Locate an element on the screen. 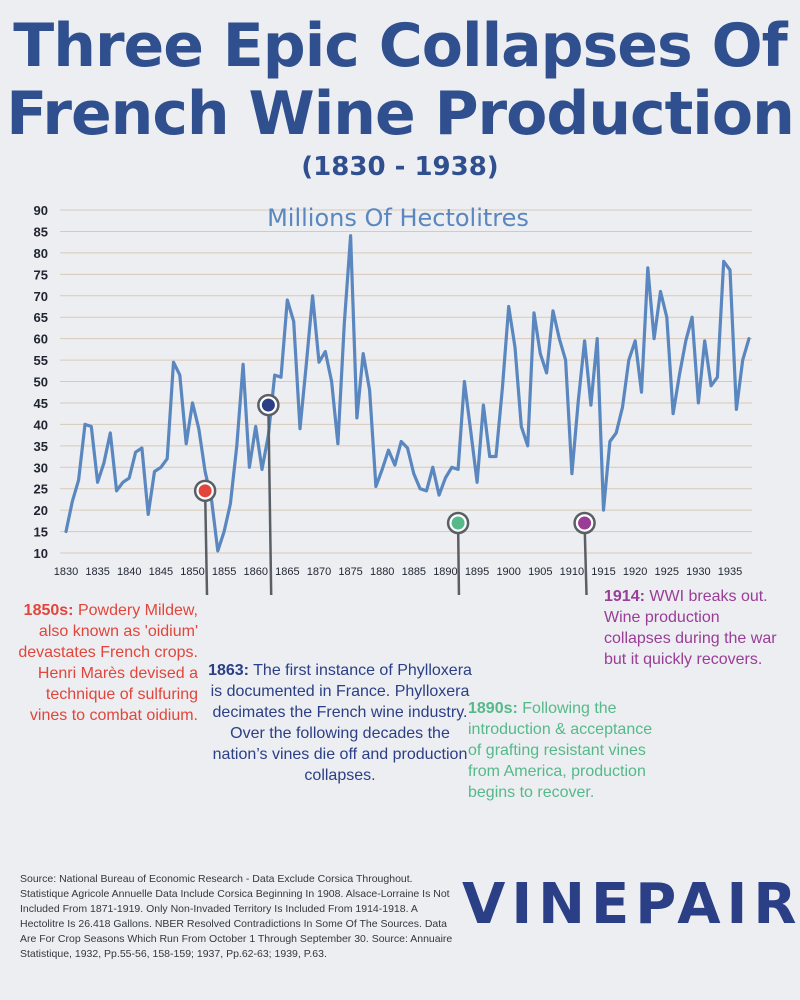 The width and height of the screenshot is (800, 1000). page-subtitle: (1830 - 1938) is located at coordinates (400, 167).